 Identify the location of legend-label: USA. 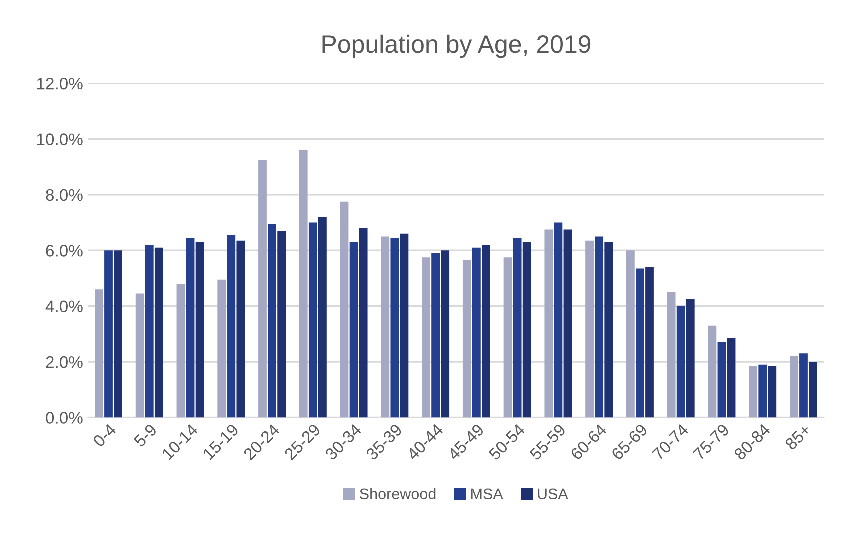
(553, 494).